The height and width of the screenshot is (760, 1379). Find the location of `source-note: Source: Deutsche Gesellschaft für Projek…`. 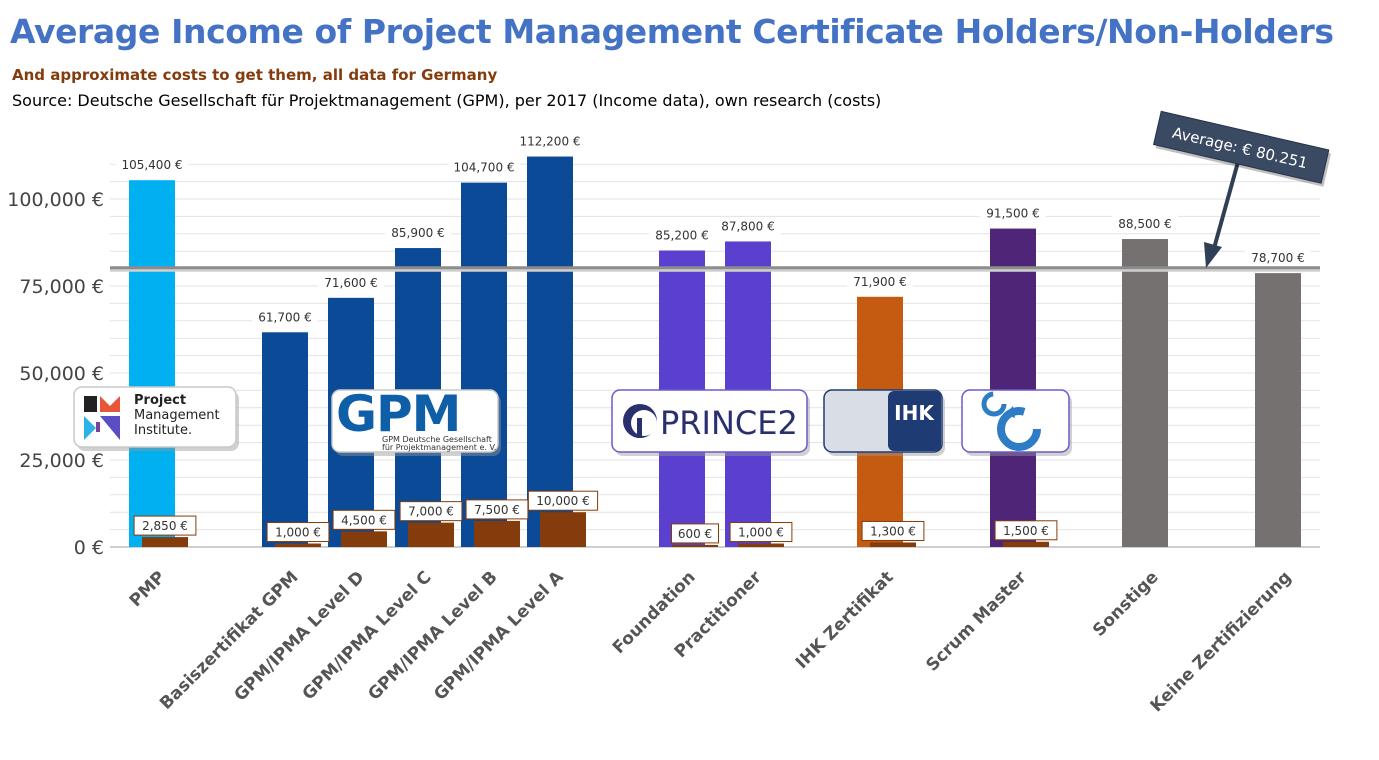

source-note: Source: Deutsche Gesellschaft für Projek… is located at coordinates (447, 100).